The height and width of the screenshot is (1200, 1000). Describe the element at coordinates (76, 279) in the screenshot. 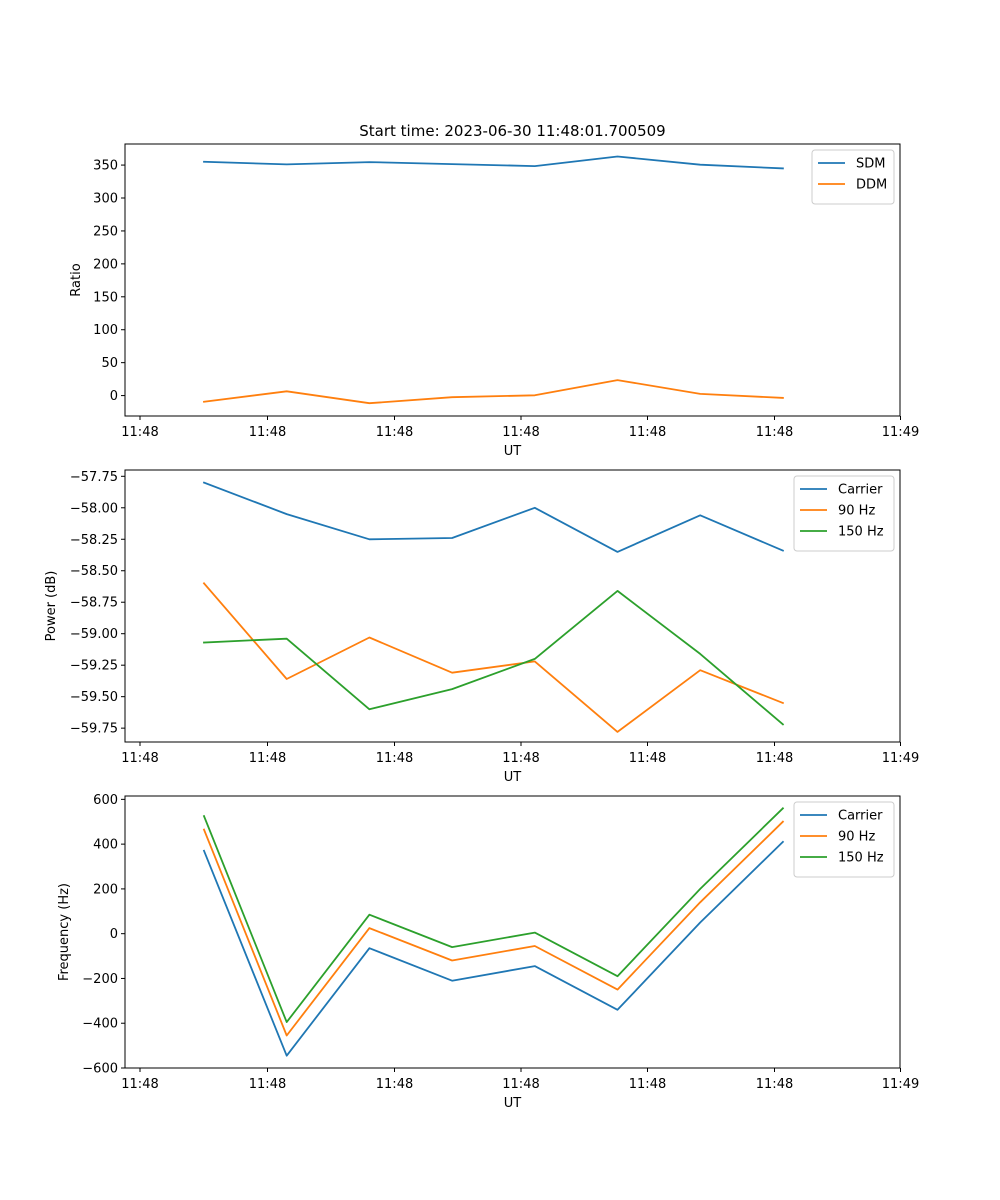

I see `y-axis-label: Ratio` at that location.